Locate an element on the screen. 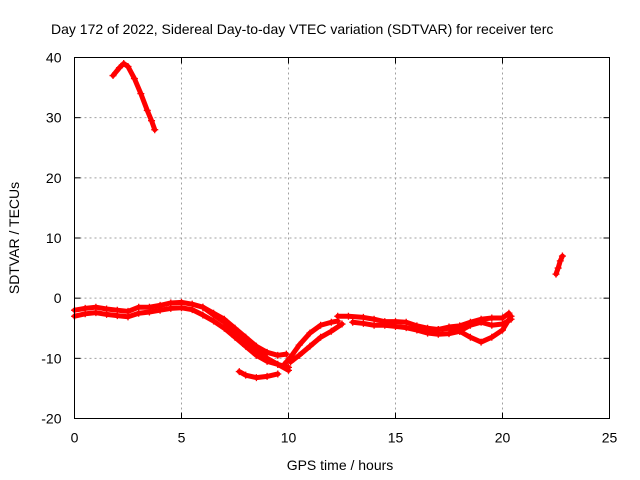 The image size is (640, 480). y-tick-label: 20 is located at coordinates (54, 178).